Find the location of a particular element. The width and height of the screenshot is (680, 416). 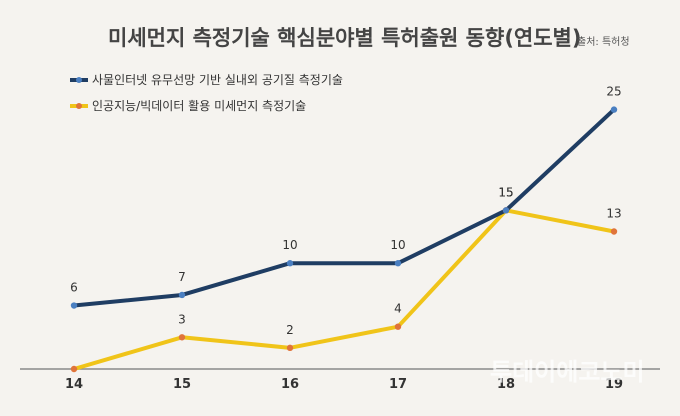

series-2-label-16: 2 is located at coordinates (290, 330).